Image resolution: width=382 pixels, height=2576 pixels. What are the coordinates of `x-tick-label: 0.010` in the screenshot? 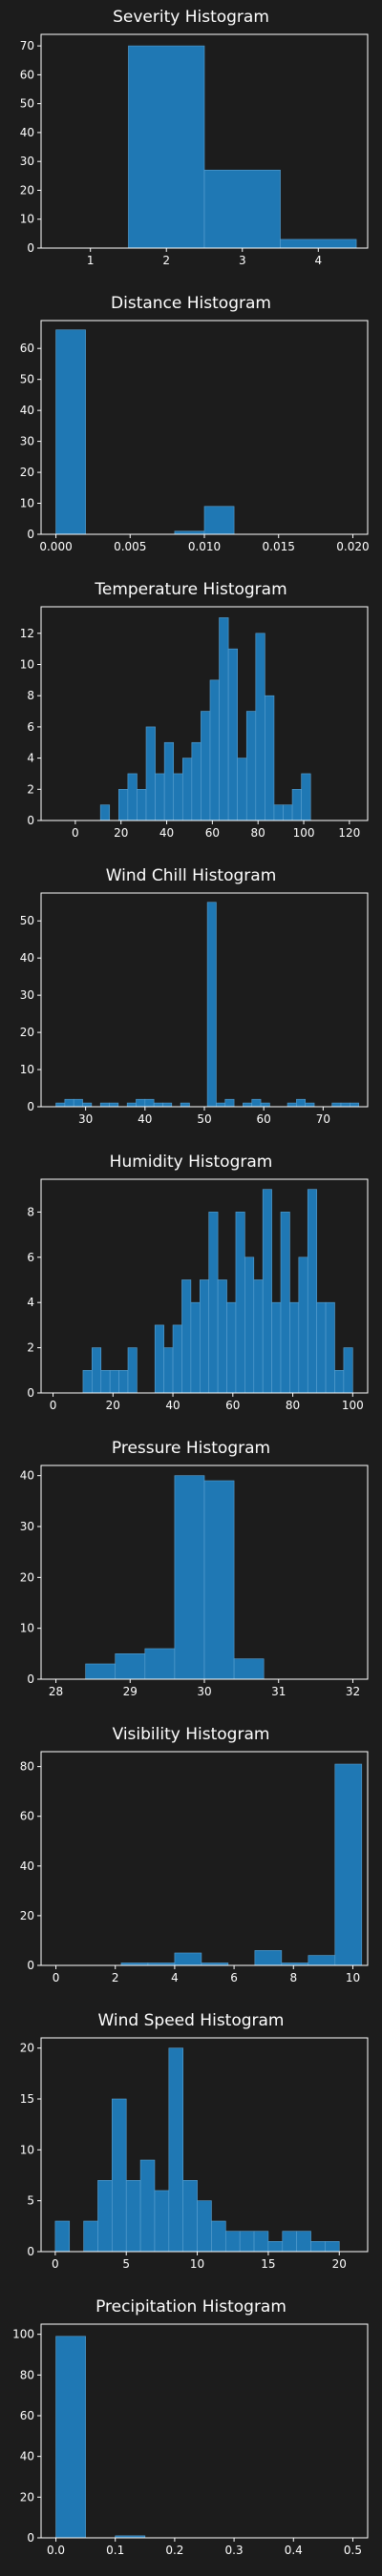 It's located at (204, 546).